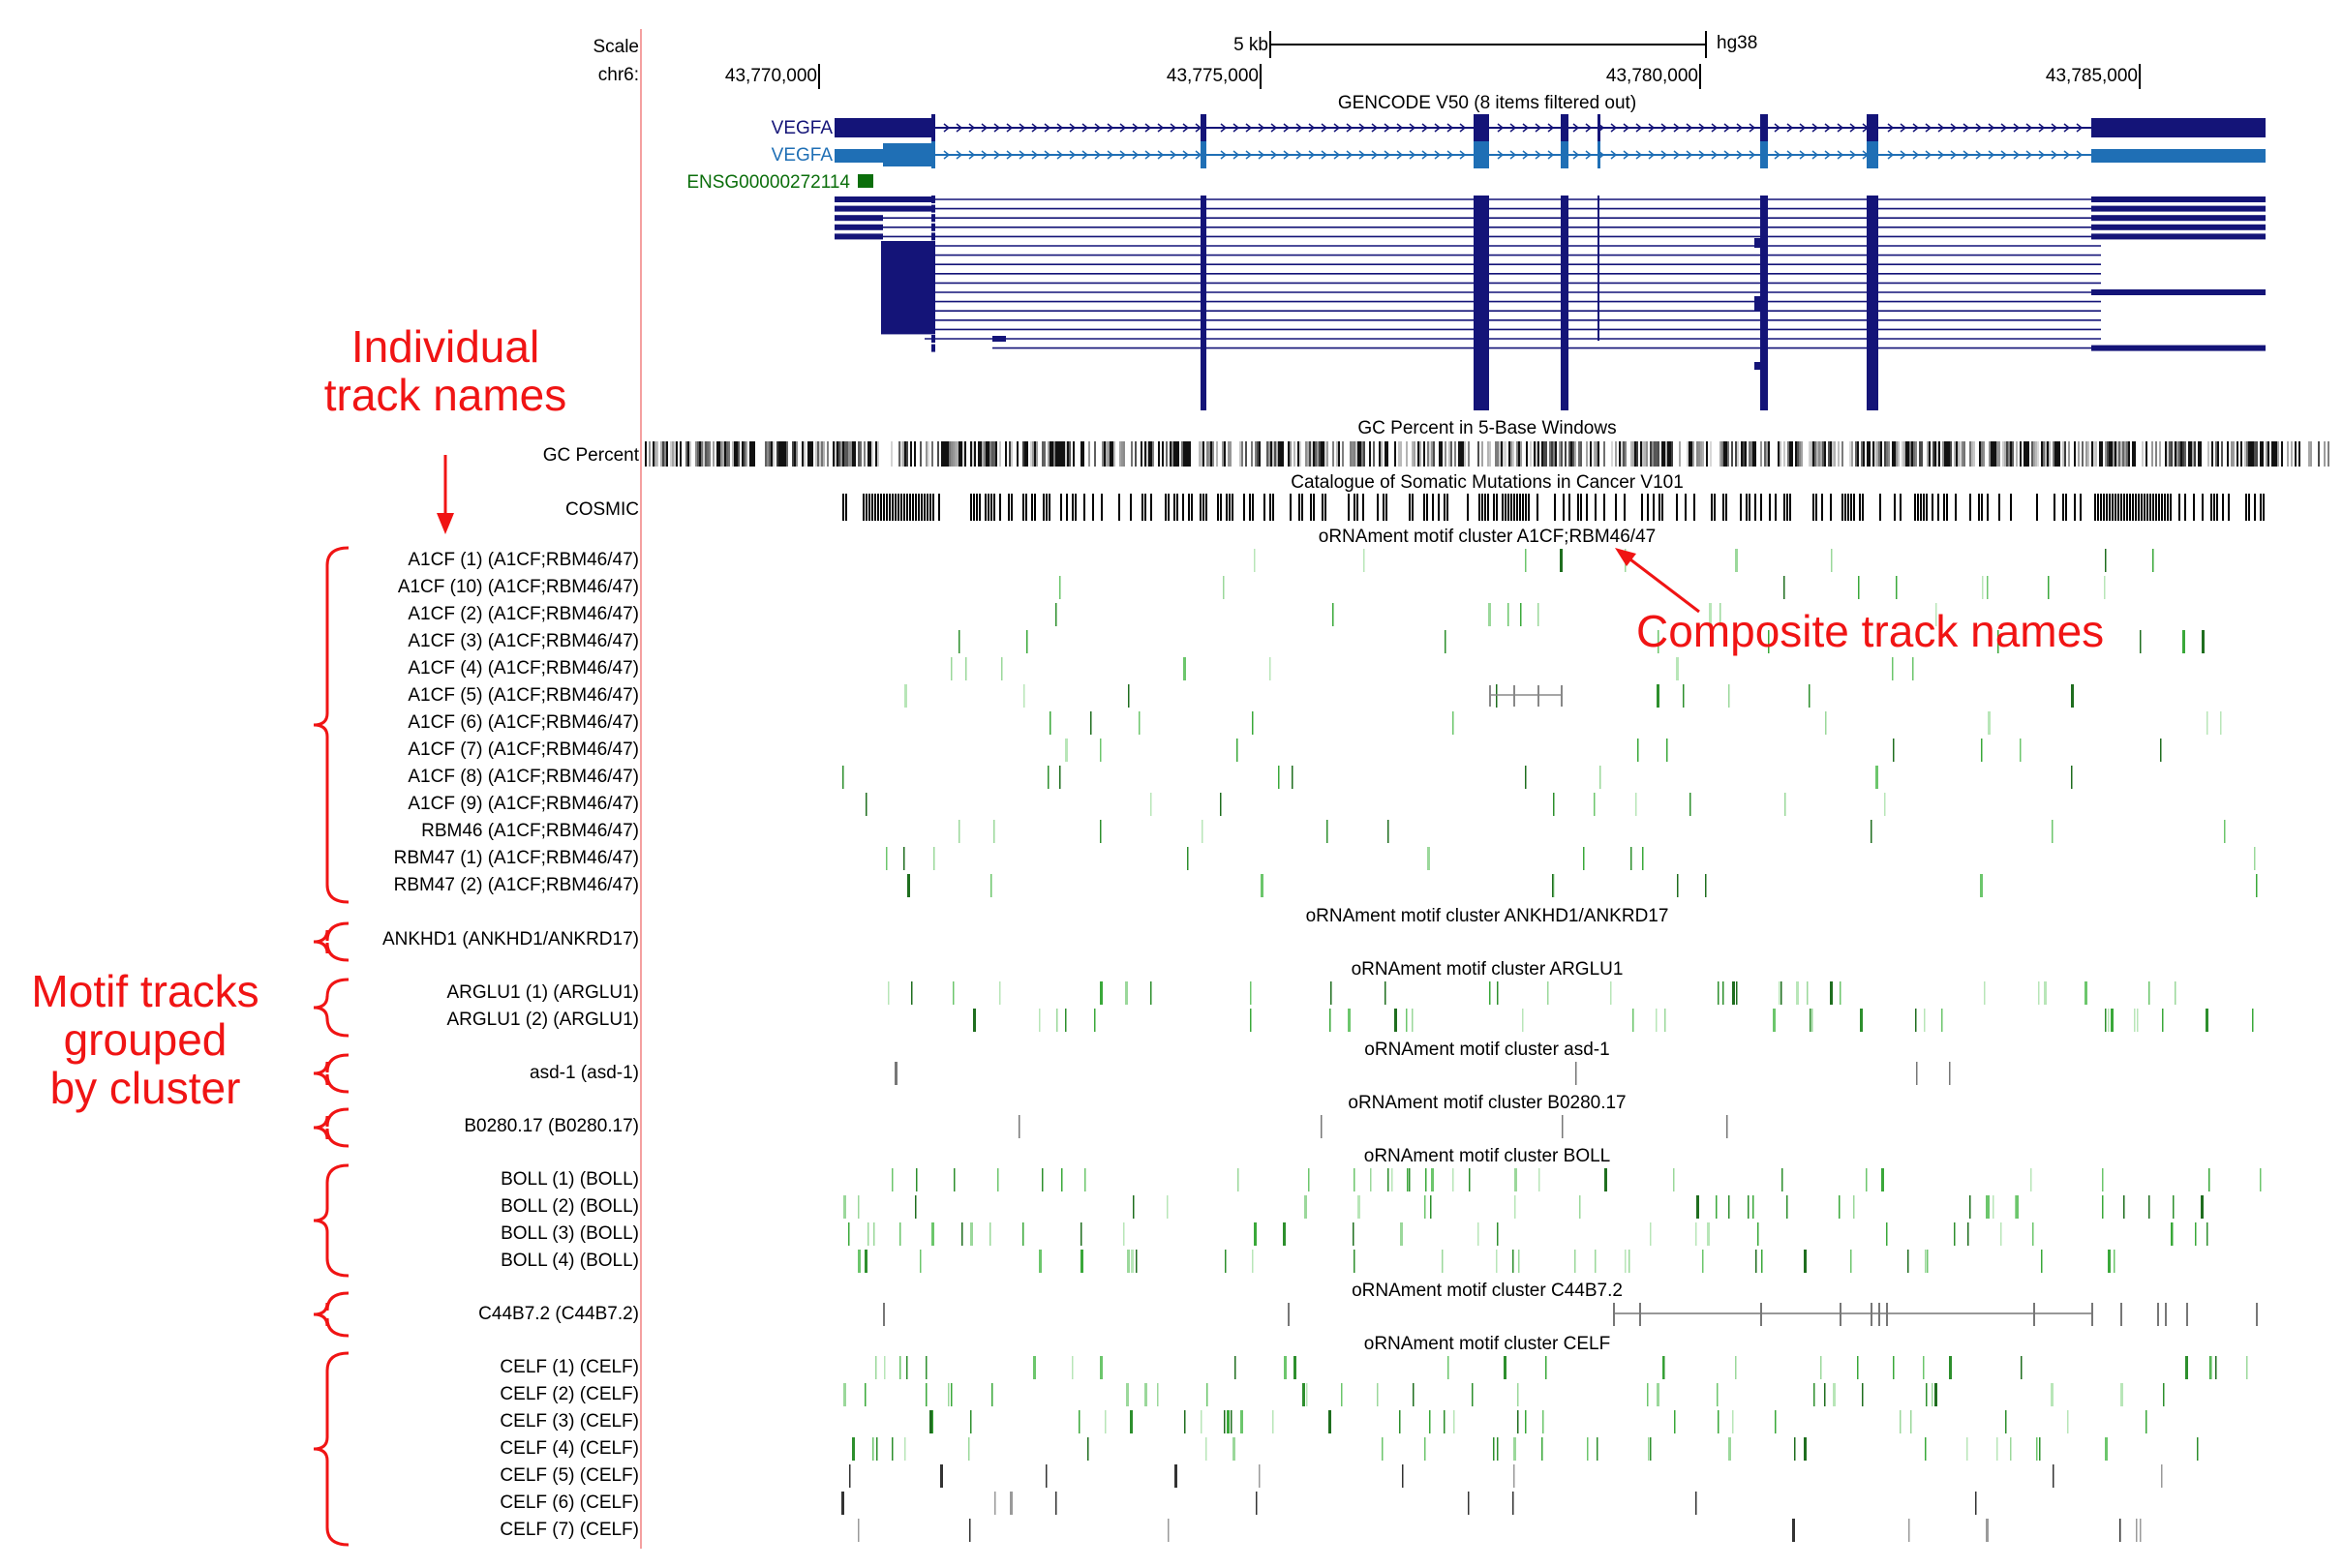 Image resolution: width=2343 pixels, height=1568 pixels. What do you see at coordinates (516, 858) in the screenshot?
I see `track-label: RBM47 (1) (A1CF;RBM46/47)` at bounding box center [516, 858].